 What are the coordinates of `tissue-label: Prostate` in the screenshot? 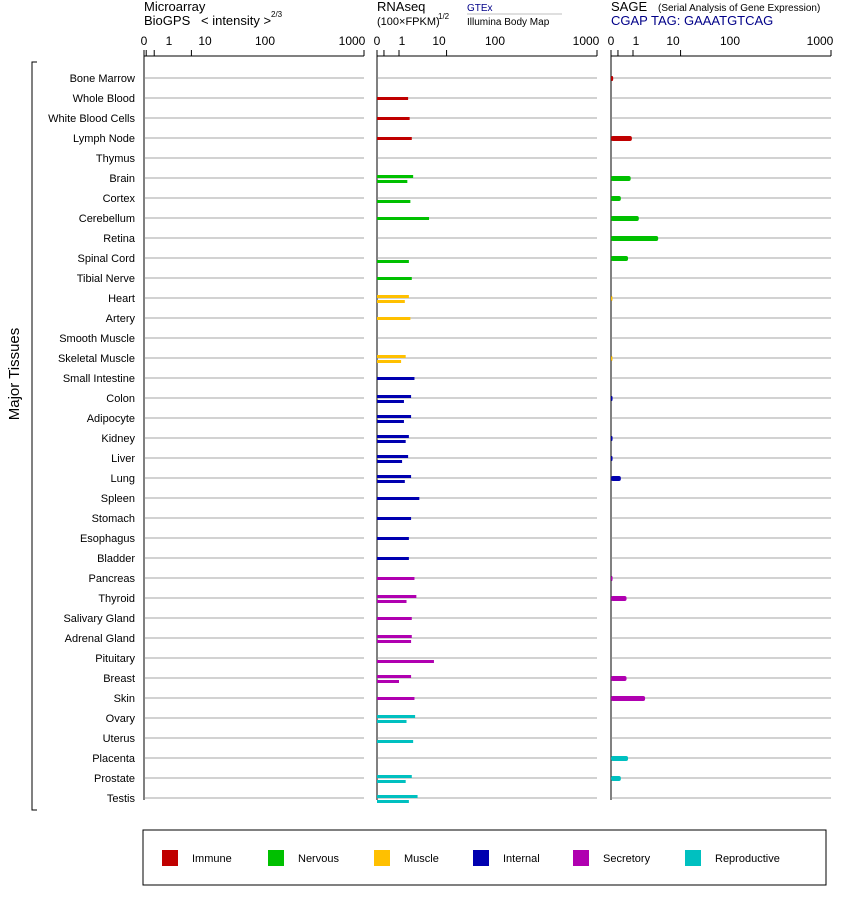 It's located at (114, 779).